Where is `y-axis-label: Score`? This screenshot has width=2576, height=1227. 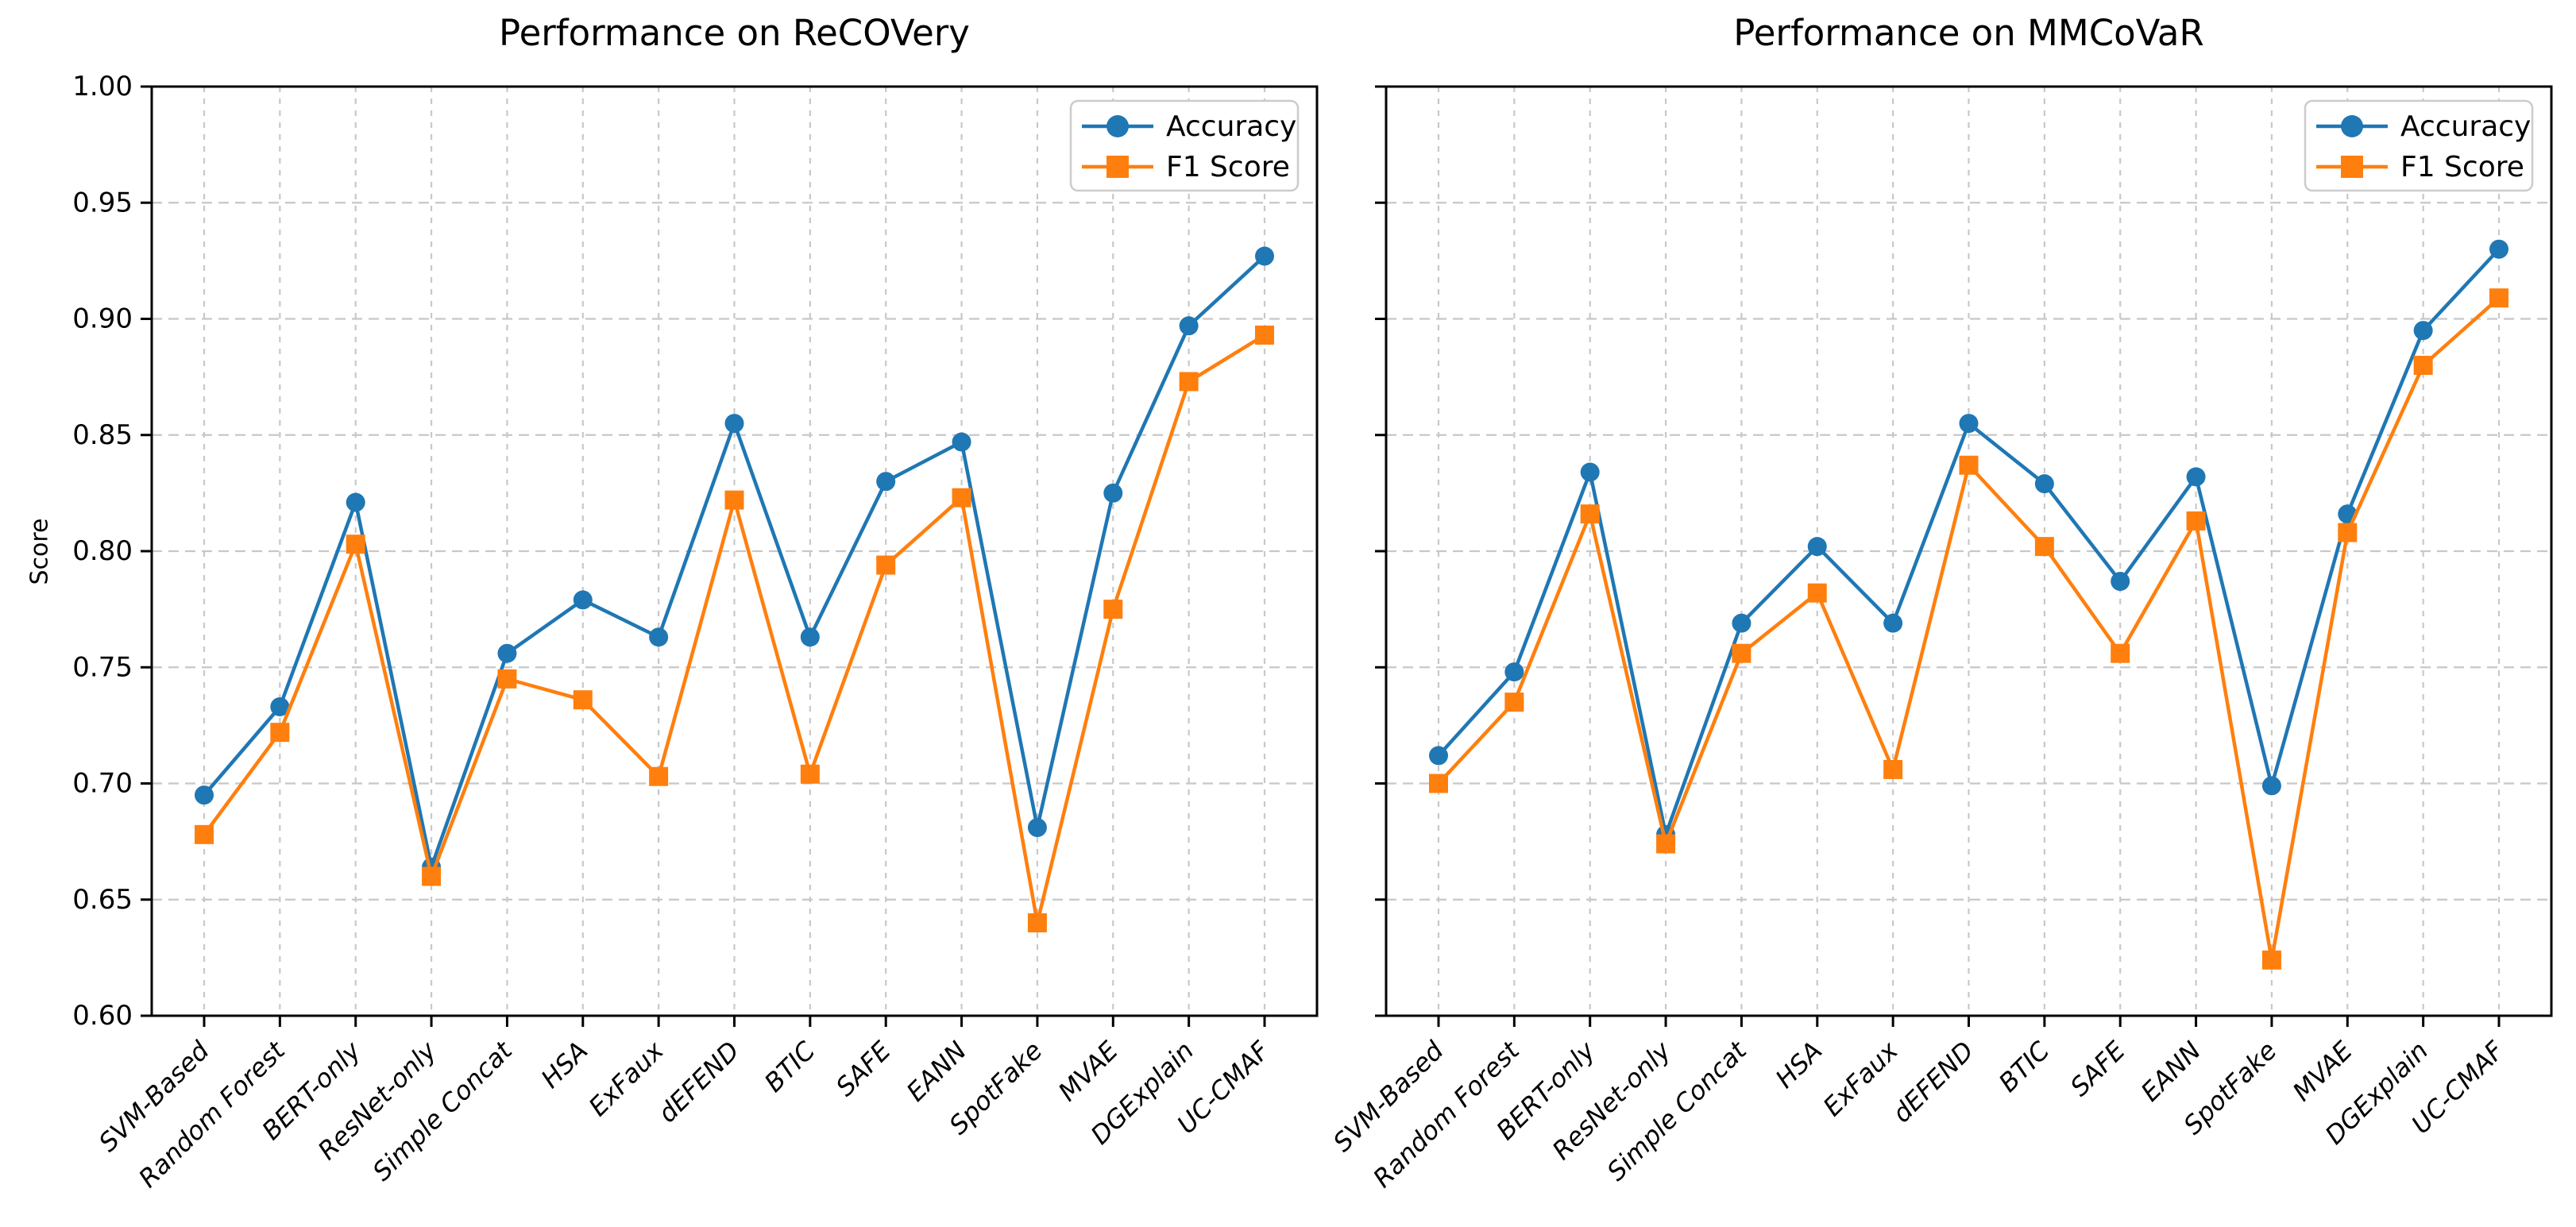
y-axis-label: Score is located at coordinates (39, 551).